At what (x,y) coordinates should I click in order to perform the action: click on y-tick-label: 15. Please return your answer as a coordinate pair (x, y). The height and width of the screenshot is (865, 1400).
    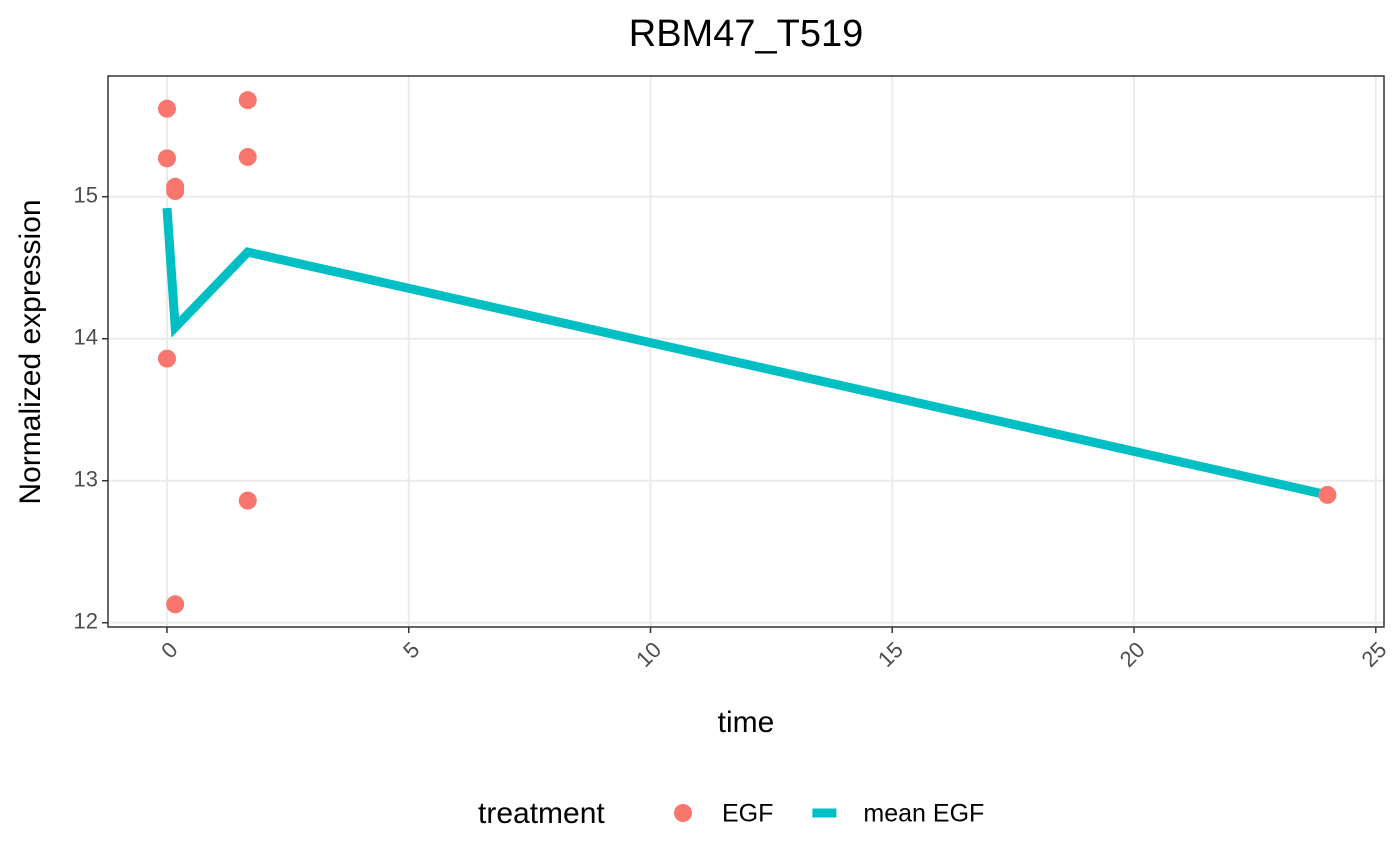
    Looking at the image, I should click on (86, 195).